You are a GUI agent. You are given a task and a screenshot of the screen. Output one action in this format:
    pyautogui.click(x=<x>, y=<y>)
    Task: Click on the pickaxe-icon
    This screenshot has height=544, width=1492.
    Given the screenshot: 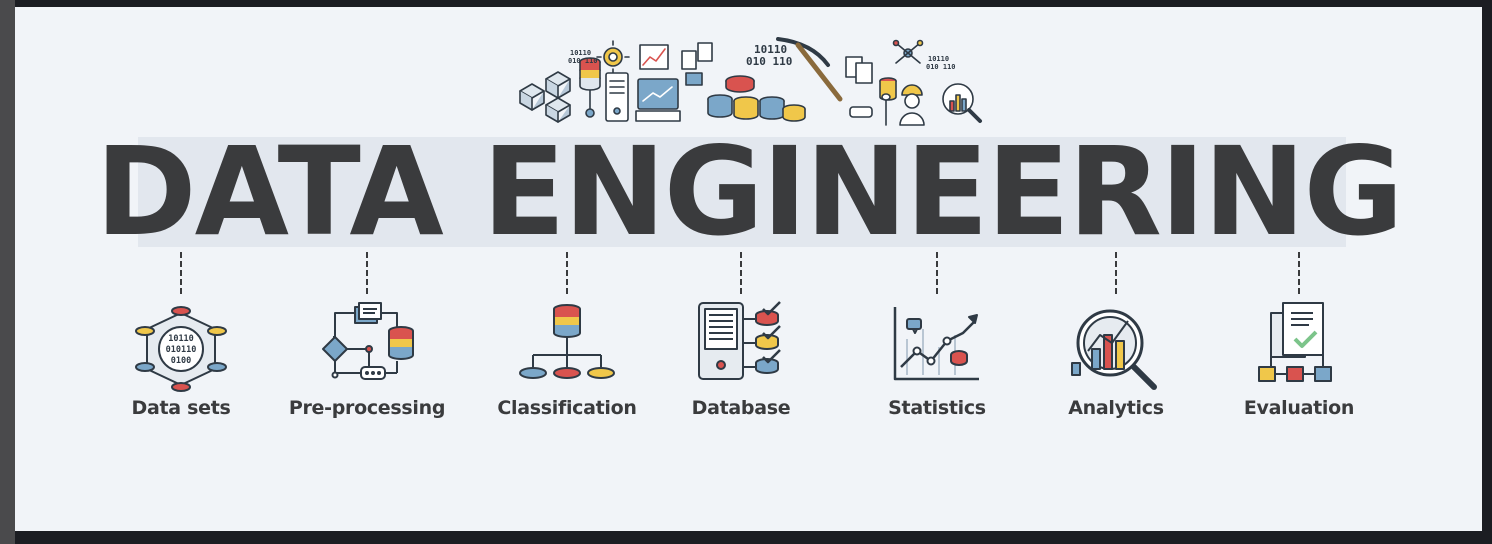 What is the action you would take?
    pyautogui.click(x=809, y=69)
    